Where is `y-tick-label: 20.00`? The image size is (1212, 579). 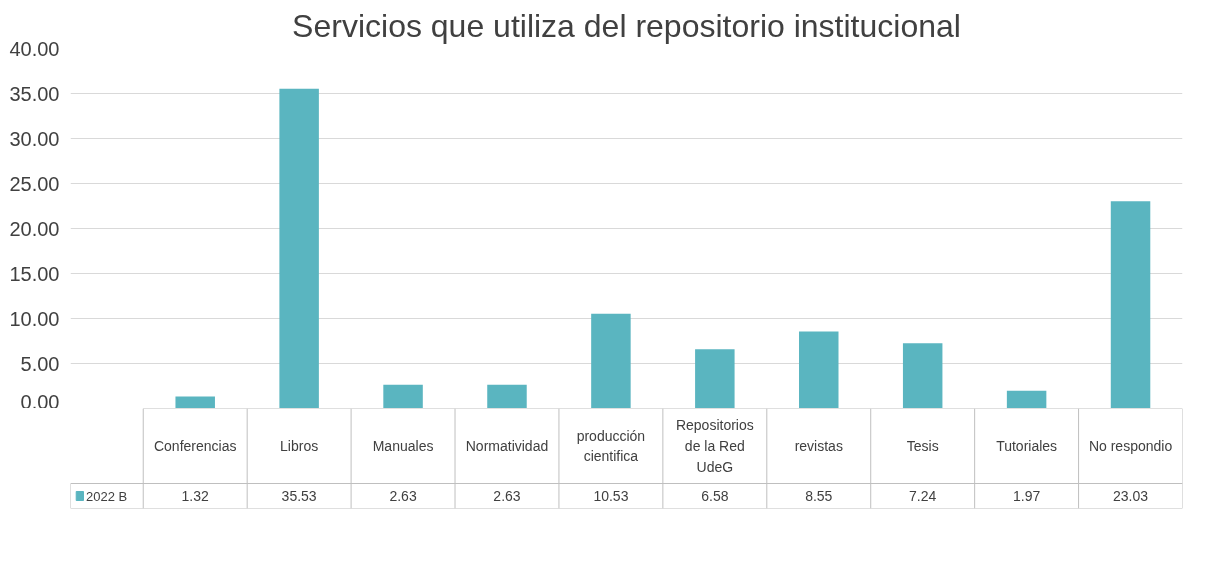 y-tick-label: 20.00 is located at coordinates (34, 228).